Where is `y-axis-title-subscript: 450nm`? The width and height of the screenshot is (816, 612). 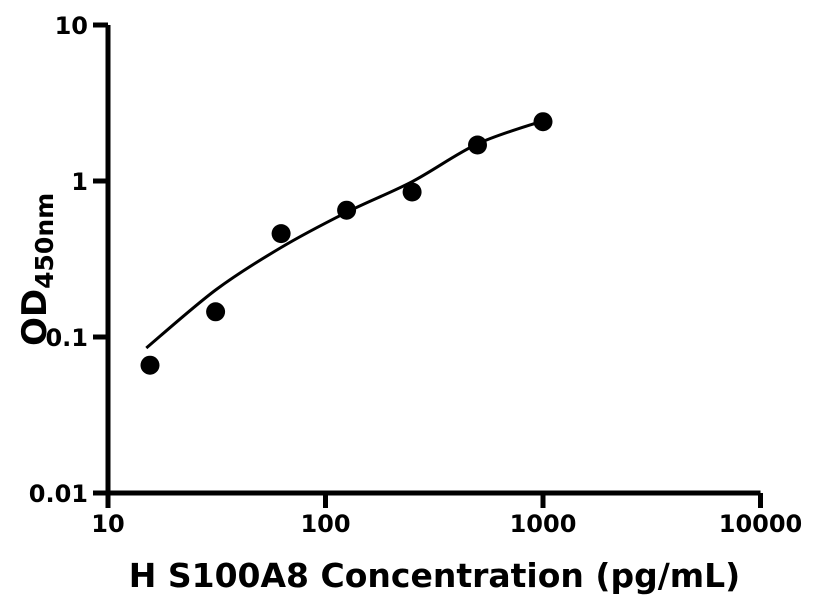
y-axis-title-subscript: 450nm is located at coordinates (44, 240).